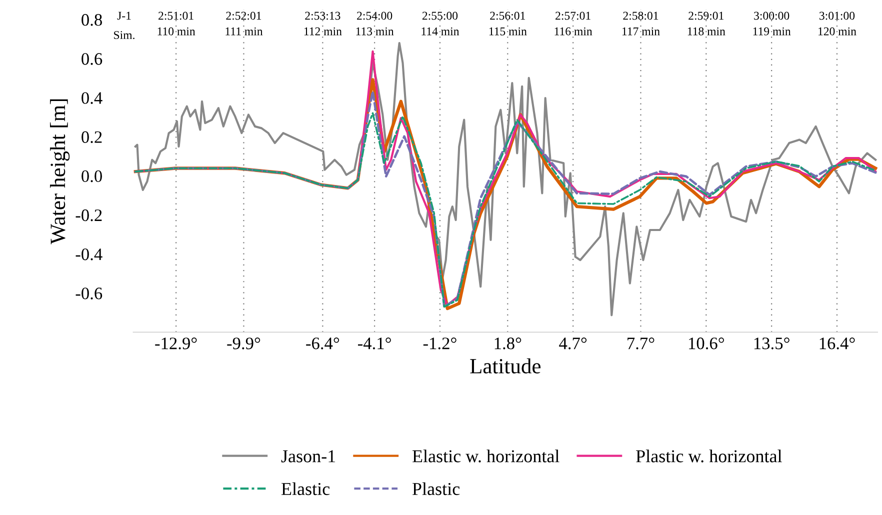 The width and height of the screenshot is (882, 515). What do you see at coordinates (374, 344) in the screenshot?
I see `x-tick-label: -4.1°` at bounding box center [374, 344].